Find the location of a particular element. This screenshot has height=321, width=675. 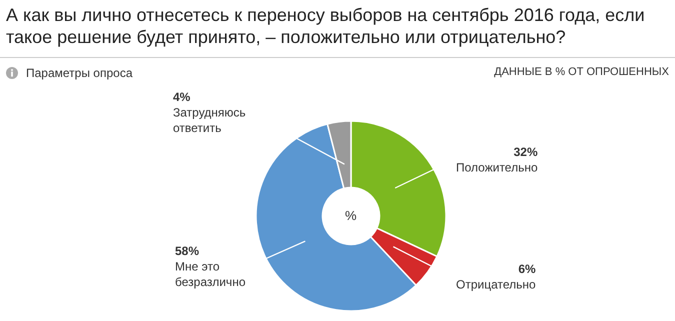

data-label: 32% is located at coordinates (526, 152).